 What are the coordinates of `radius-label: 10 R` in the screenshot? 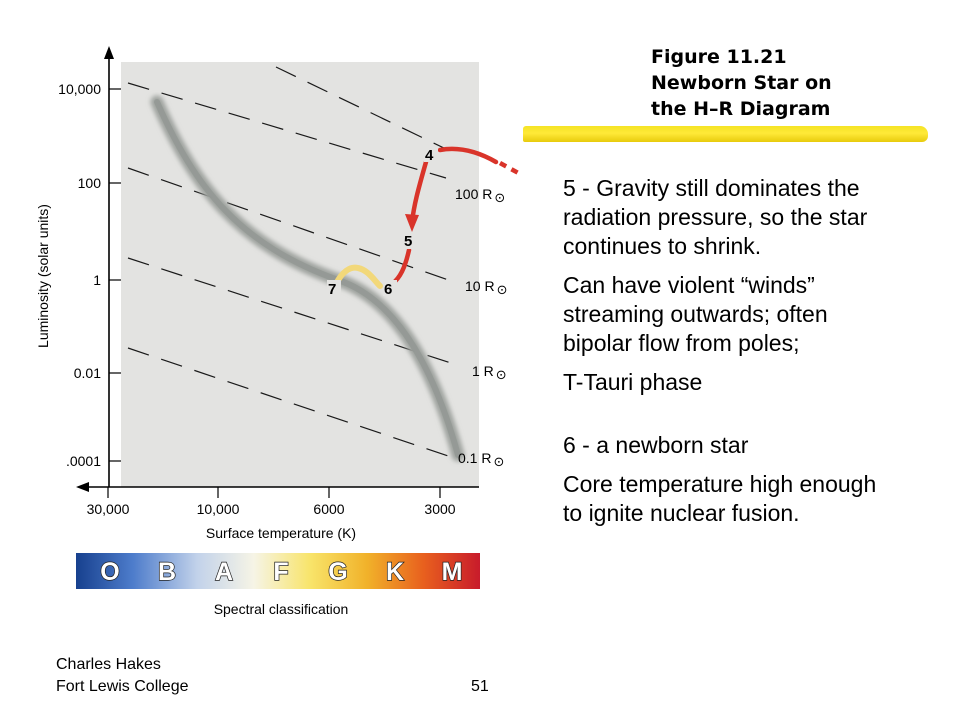 It's located at (480, 286).